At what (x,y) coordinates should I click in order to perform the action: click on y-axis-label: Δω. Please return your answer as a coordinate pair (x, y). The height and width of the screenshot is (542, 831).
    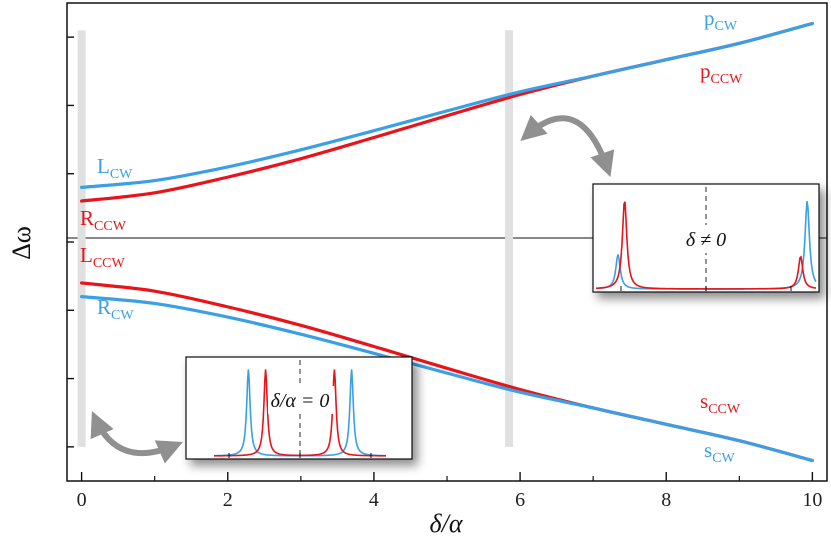
    Looking at the image, I should click on (21, 243).